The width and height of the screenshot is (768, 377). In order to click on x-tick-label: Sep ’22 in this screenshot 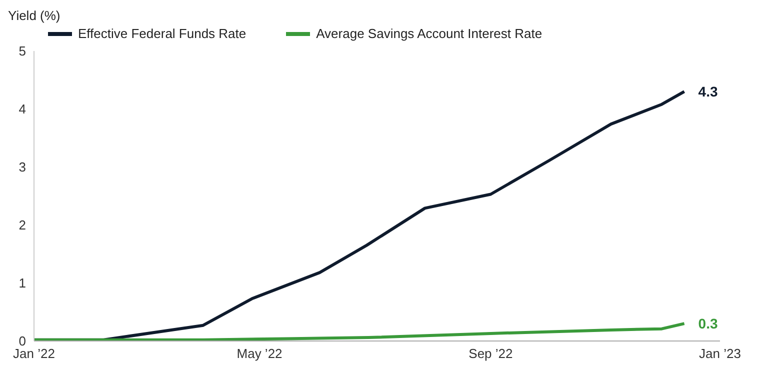, I will do `click(490, 354)`.